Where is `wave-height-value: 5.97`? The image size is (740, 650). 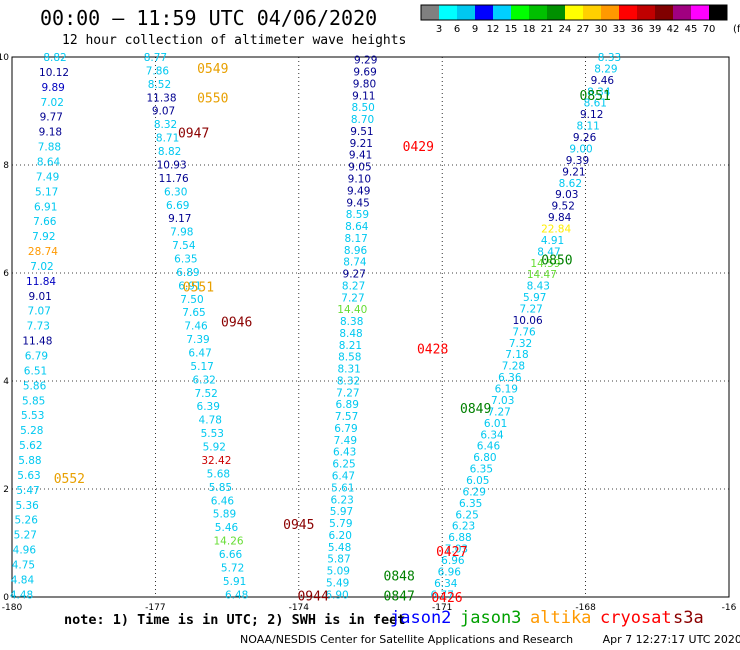 wave-height-value: 5.97 is located at coordinates (534, 298).